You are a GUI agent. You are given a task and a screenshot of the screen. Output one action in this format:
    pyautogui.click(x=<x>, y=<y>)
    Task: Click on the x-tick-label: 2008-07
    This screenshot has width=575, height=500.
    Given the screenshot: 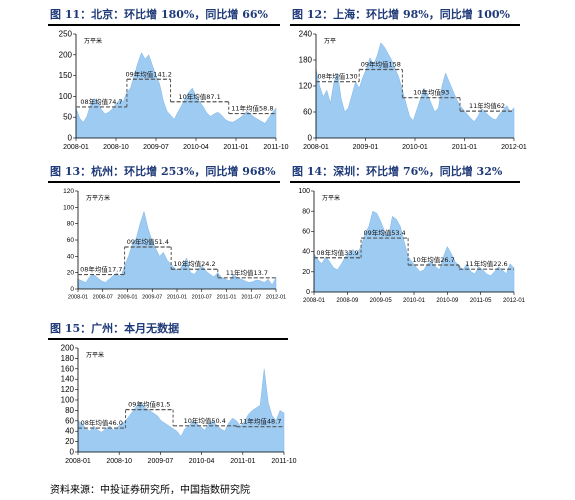 What is the action you would take?
    pyautogui.click(x=103, y=298)
    